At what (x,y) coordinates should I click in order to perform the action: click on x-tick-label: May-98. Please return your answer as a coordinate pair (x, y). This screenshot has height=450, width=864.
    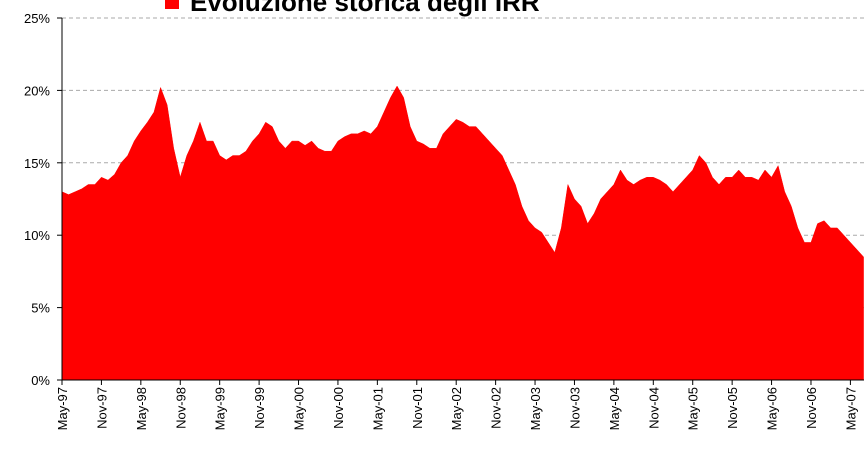
    Looking at the image, I should click on (141, 408).